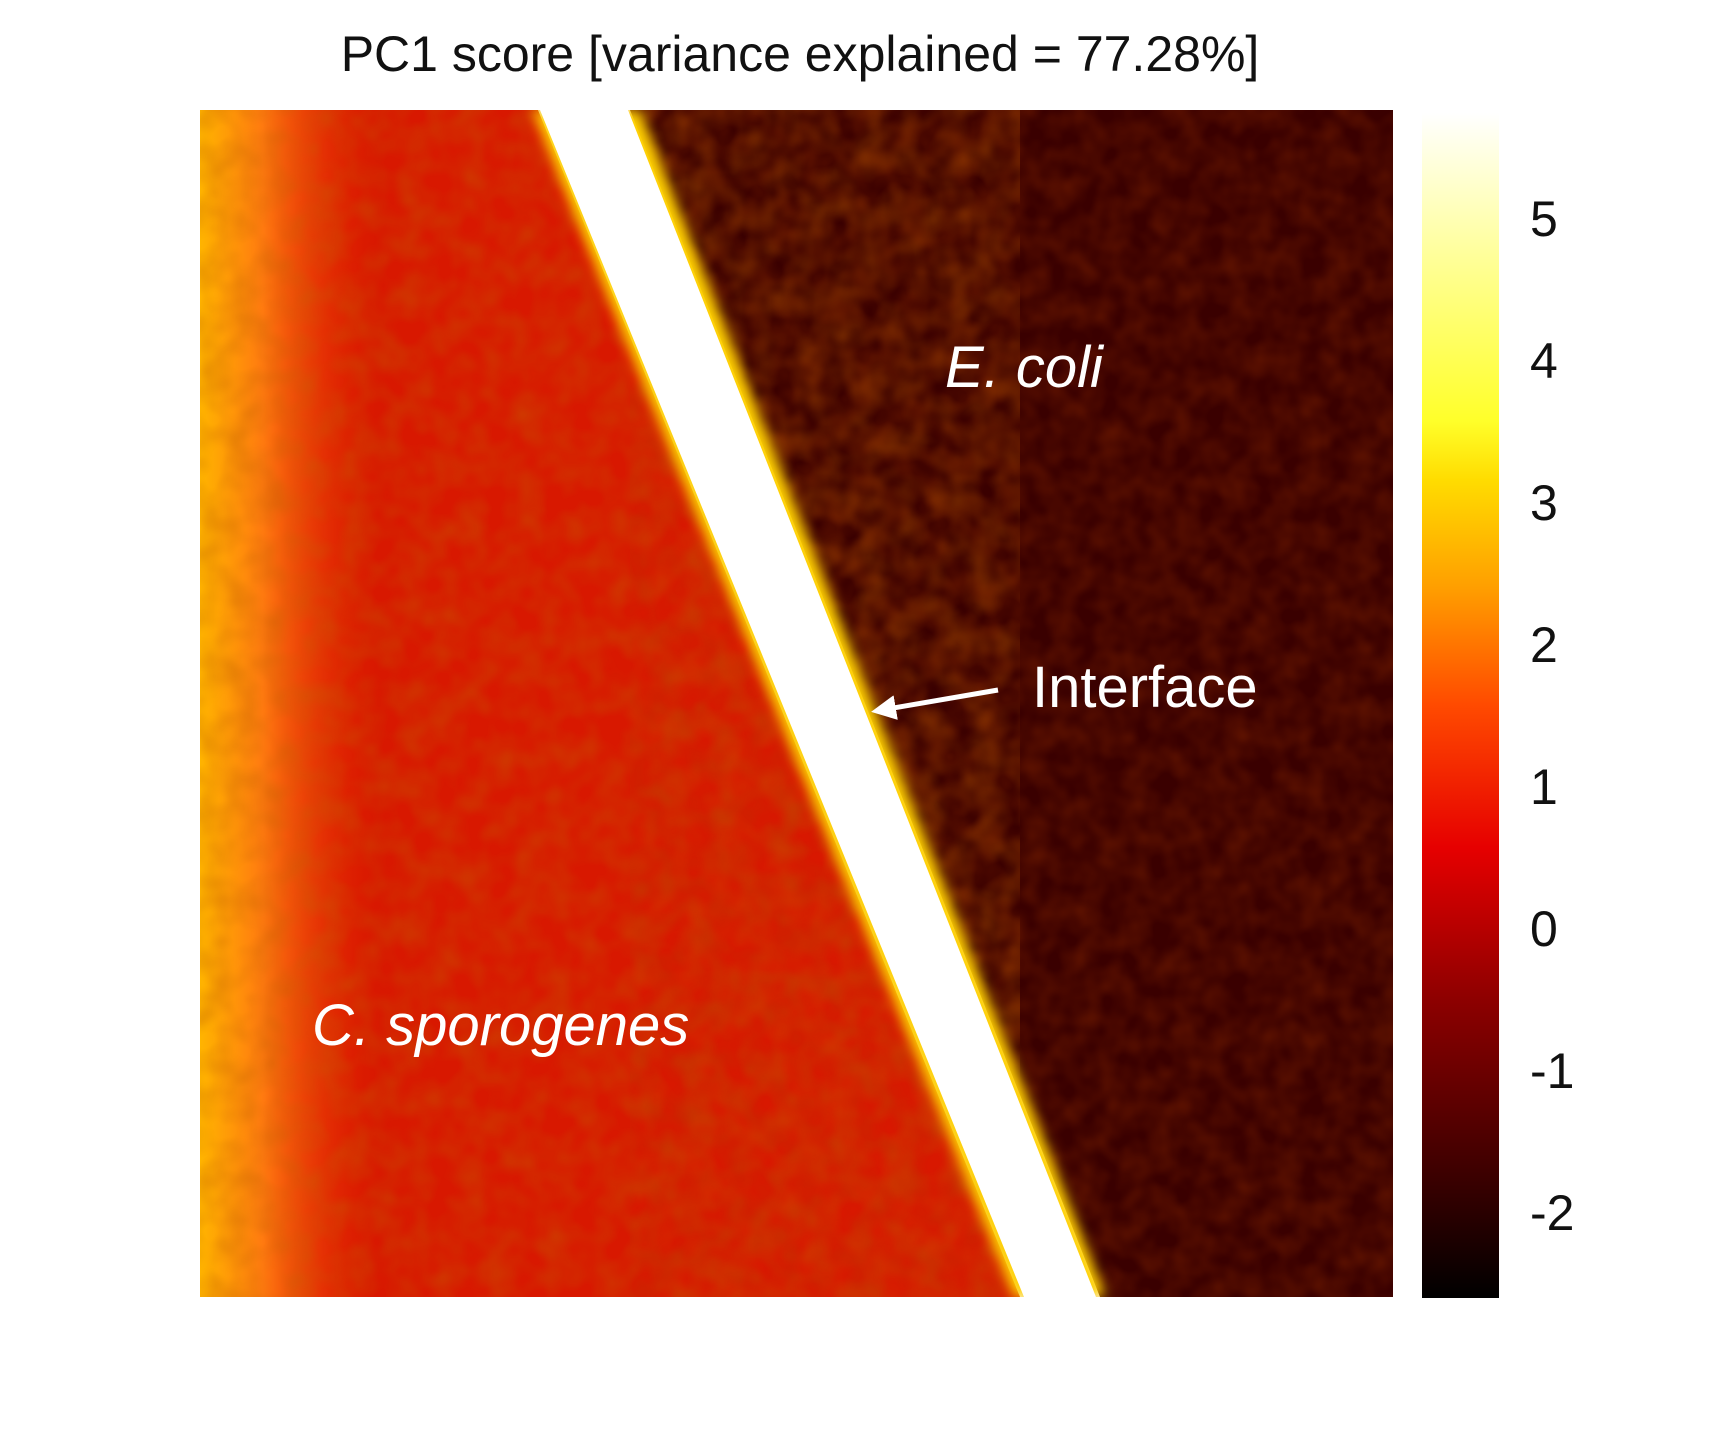  Describe the element at coordinates (500, 1025) in the screenshot. I see `annotation-c-sporogenes: C. sporogenes` at that location.